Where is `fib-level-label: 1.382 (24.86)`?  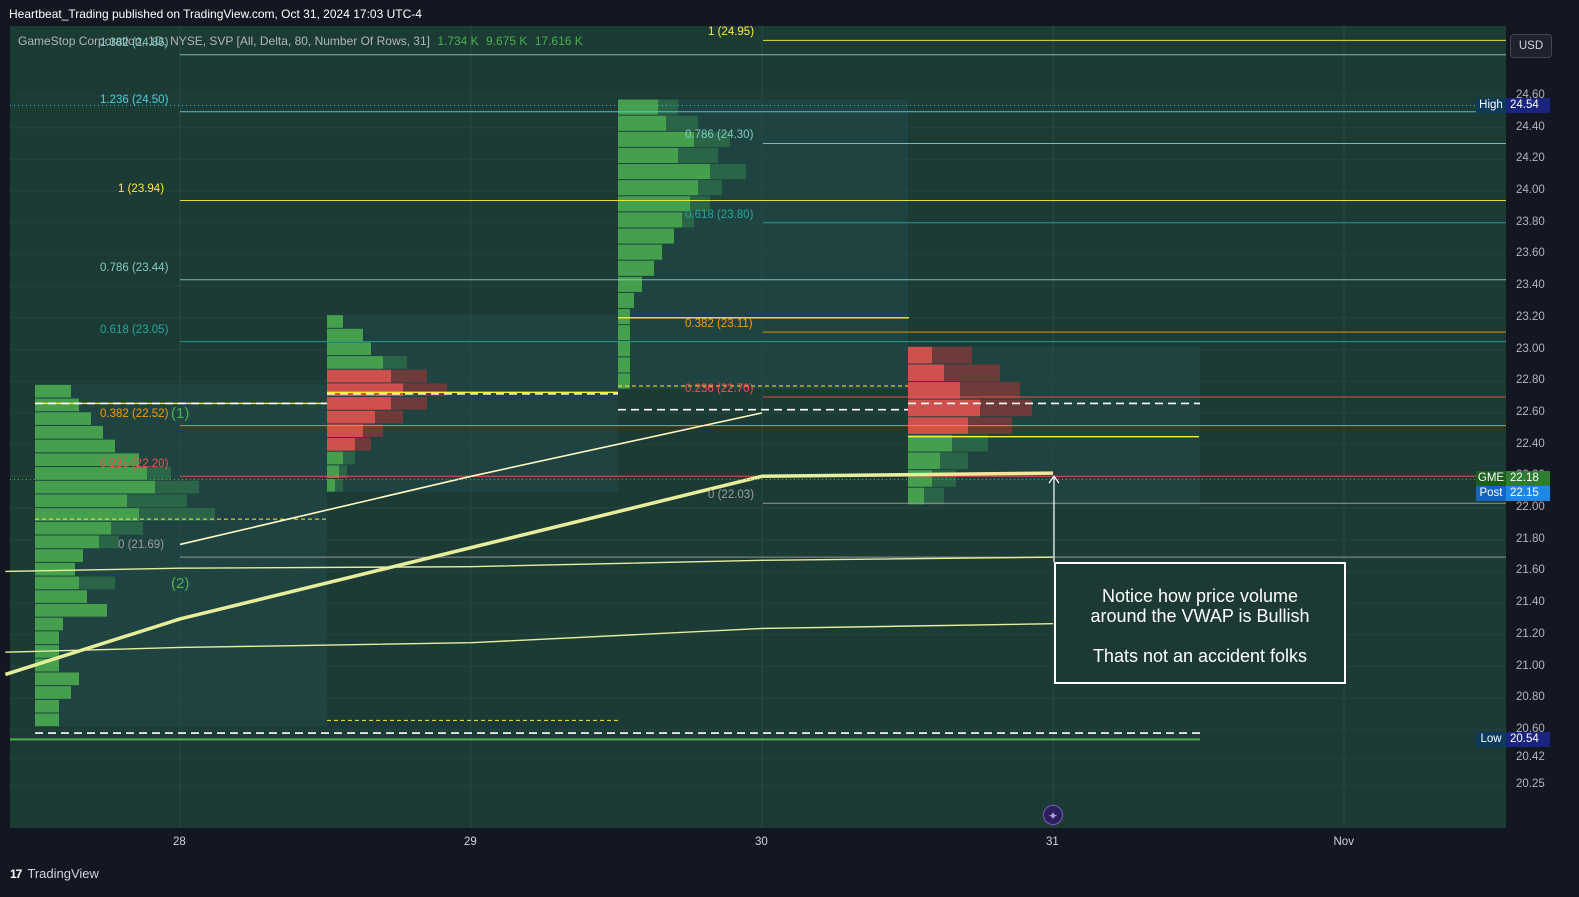
fib-level-label: 1.382 (24.86) is located at coordinates (134, 42).